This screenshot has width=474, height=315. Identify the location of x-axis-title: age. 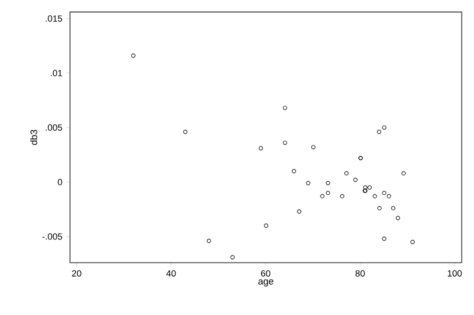
(266, 282).